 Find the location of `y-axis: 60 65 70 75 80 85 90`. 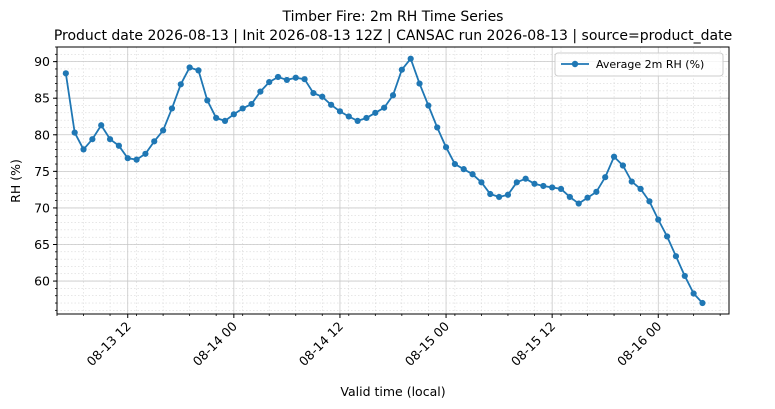

y-axis: 60 65 70 75 80 85 90 is located at coordinates (45, 178).